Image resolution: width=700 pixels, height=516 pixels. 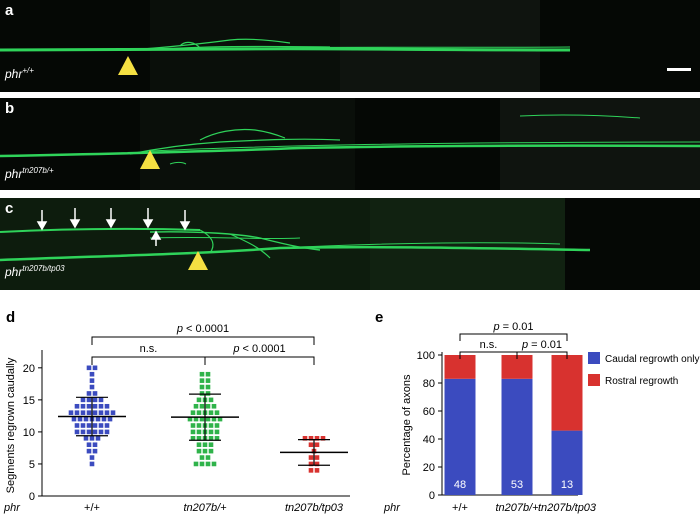 What do you see at coordinates (10, 108) in the screenshot?
I see `panel-label-b: b` at bounding box center [10, 108].